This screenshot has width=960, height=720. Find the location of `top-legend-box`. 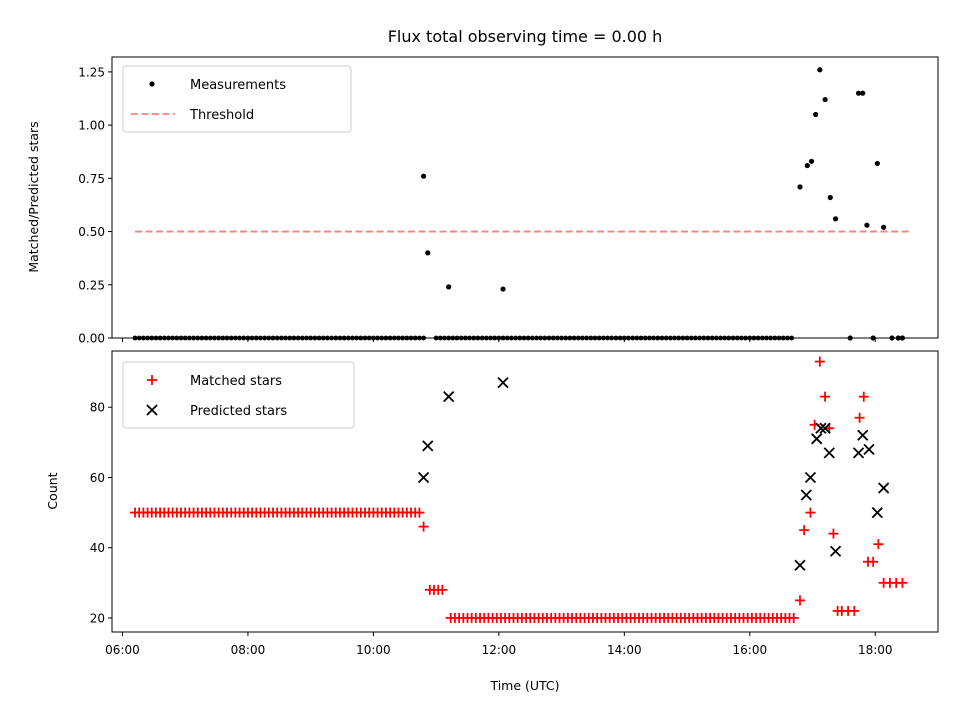

top-legend-box is located at coordinates (237, 99).